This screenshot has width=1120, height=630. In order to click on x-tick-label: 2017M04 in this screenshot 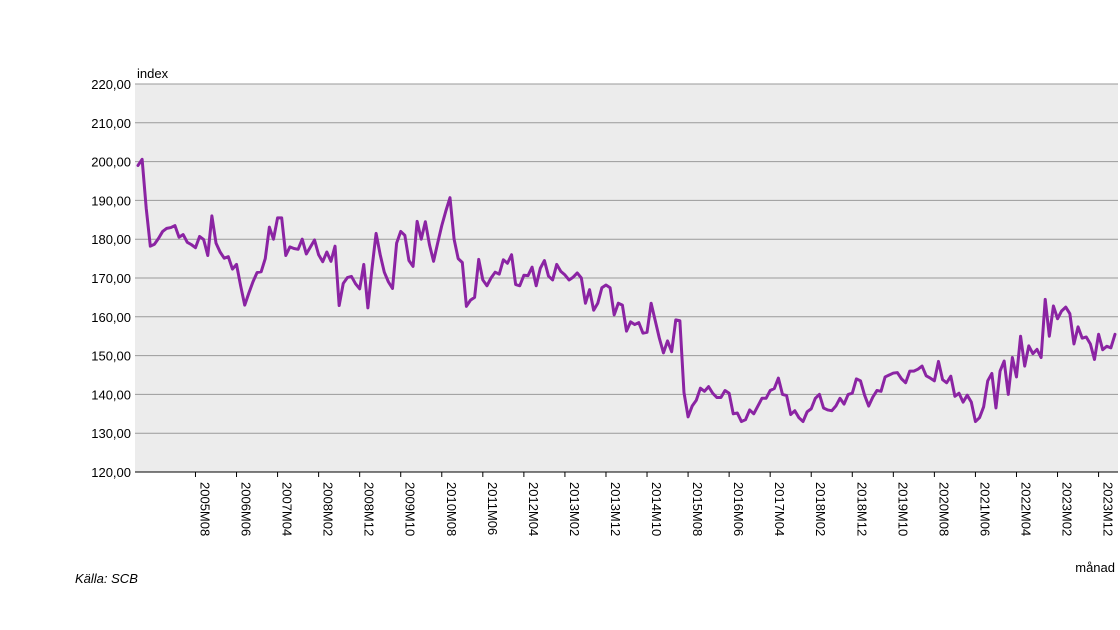, I will do `click(779, 509)`.